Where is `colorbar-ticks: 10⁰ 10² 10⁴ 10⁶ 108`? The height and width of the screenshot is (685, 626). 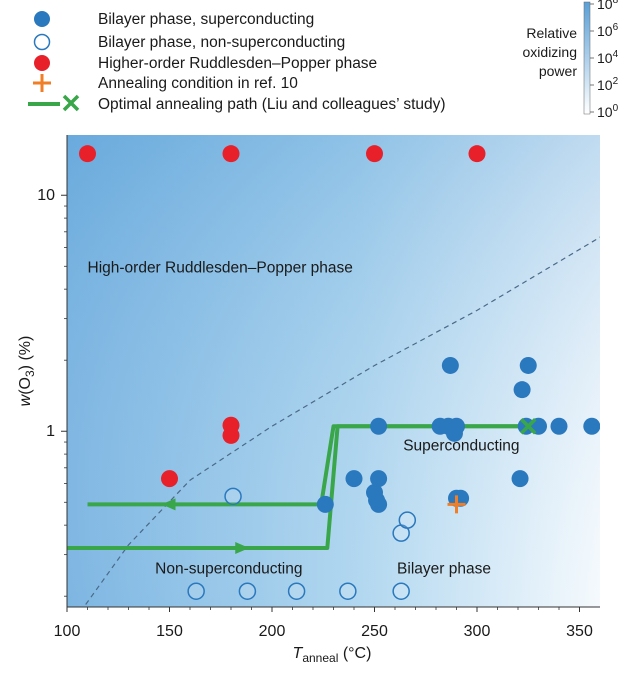
colorbar-ticks: 10⁰ 10² 10⁴ 10⁶ 108 is located at coordinates (604, 60).